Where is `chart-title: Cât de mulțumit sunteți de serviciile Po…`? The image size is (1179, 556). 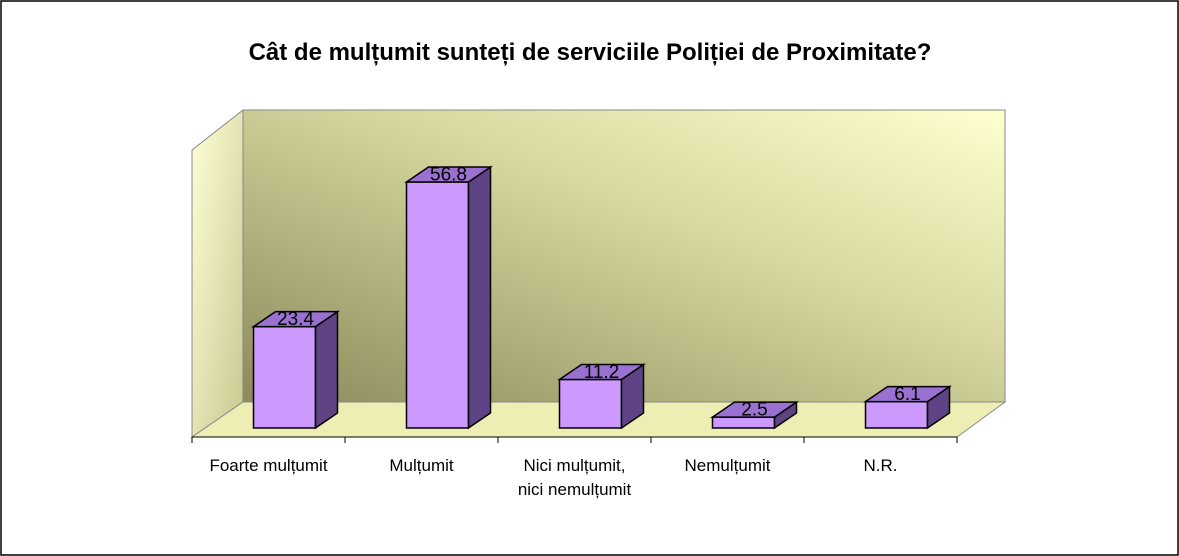 chart-title: Cât de mulțumit sunteți de serviciile Po… is located at coordinates (590, 52).